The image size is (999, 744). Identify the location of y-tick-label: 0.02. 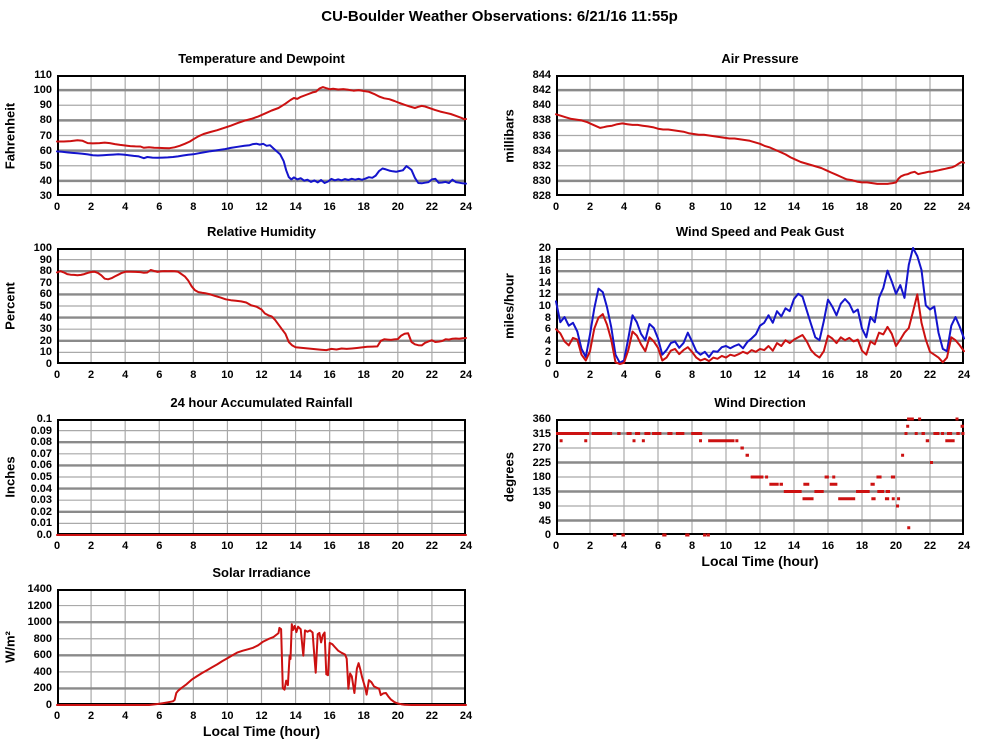
(41, 511).